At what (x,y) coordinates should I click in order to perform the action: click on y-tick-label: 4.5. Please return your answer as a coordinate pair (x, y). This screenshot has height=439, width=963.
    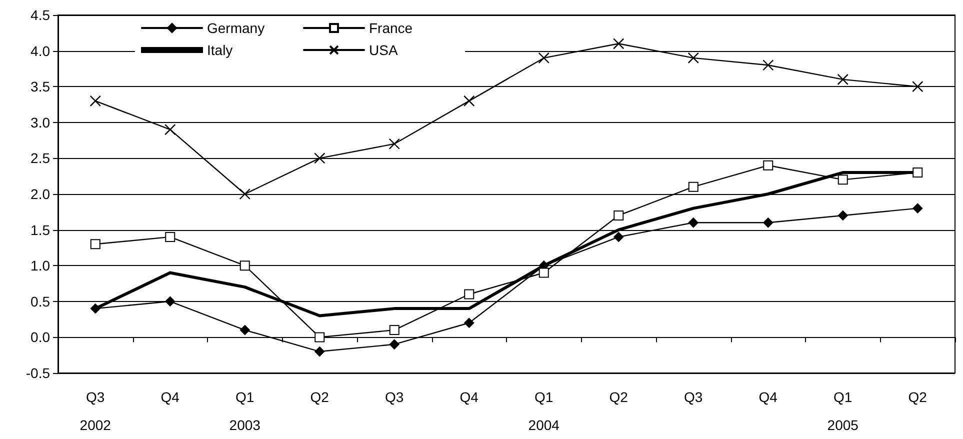
    Looking at the image, I should click on (40, 15).